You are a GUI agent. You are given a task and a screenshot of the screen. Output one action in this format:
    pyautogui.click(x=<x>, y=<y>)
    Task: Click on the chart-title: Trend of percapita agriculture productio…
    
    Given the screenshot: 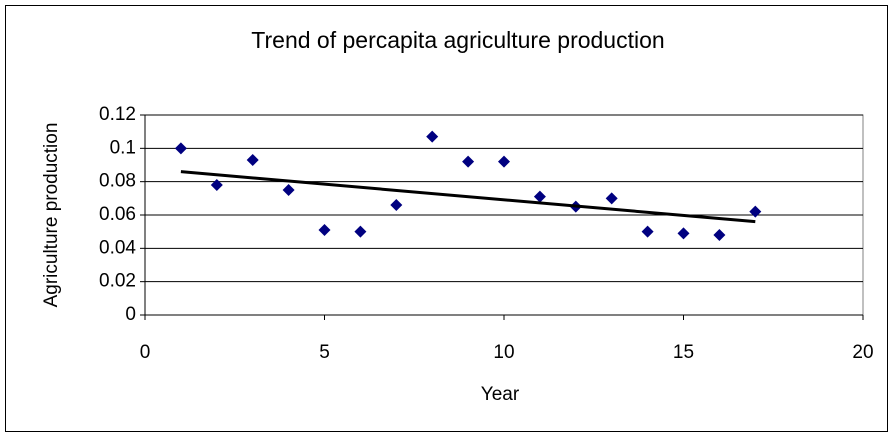 What is the action you would take?
    pyautogui.click(x=457, y=40)
    